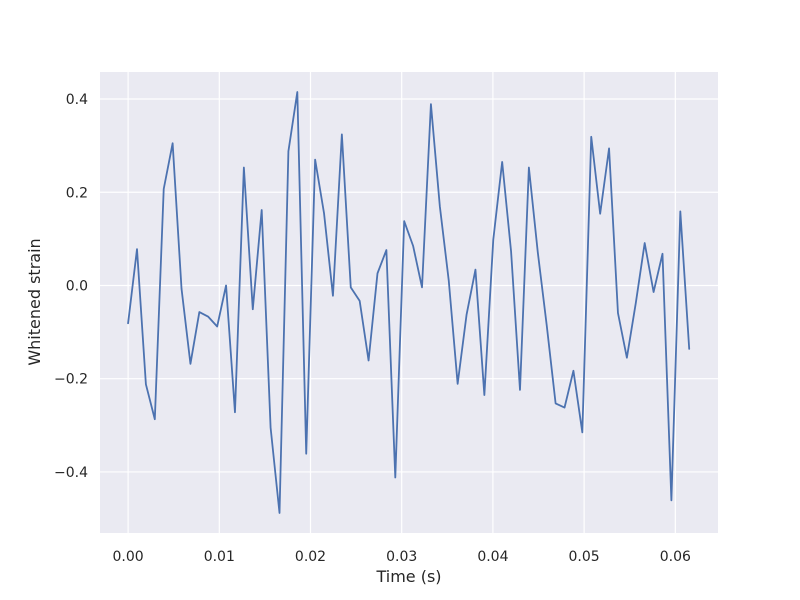 Image resolution: width=800 pixels, height=600 pixels. Describe the element at coordinates (77, 100) in the screenshot. I see `y-tick-label: 0.4` at that location.